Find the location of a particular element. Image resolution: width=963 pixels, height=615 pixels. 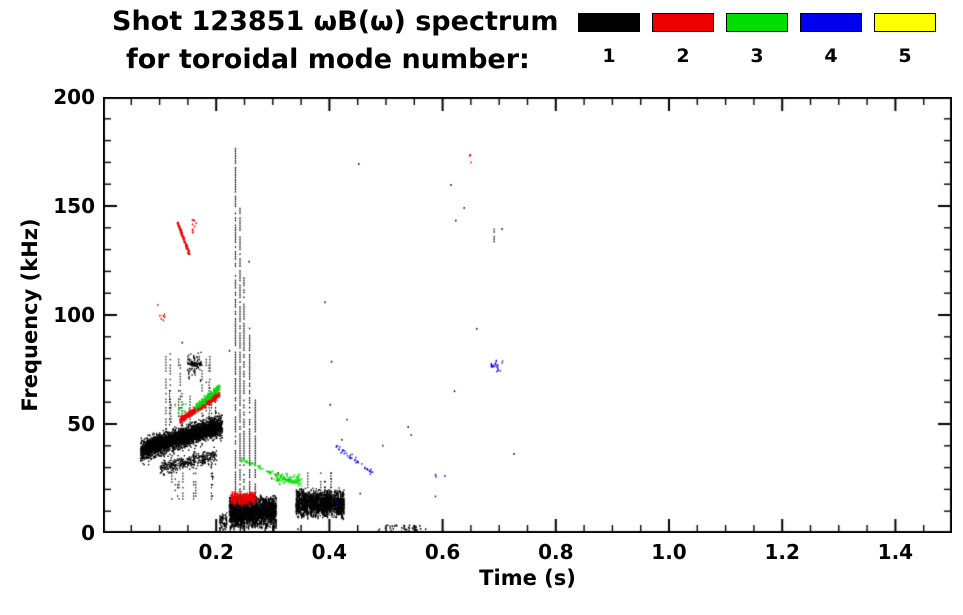

y-tick-label: 100 is located at coordinates (74, 315).